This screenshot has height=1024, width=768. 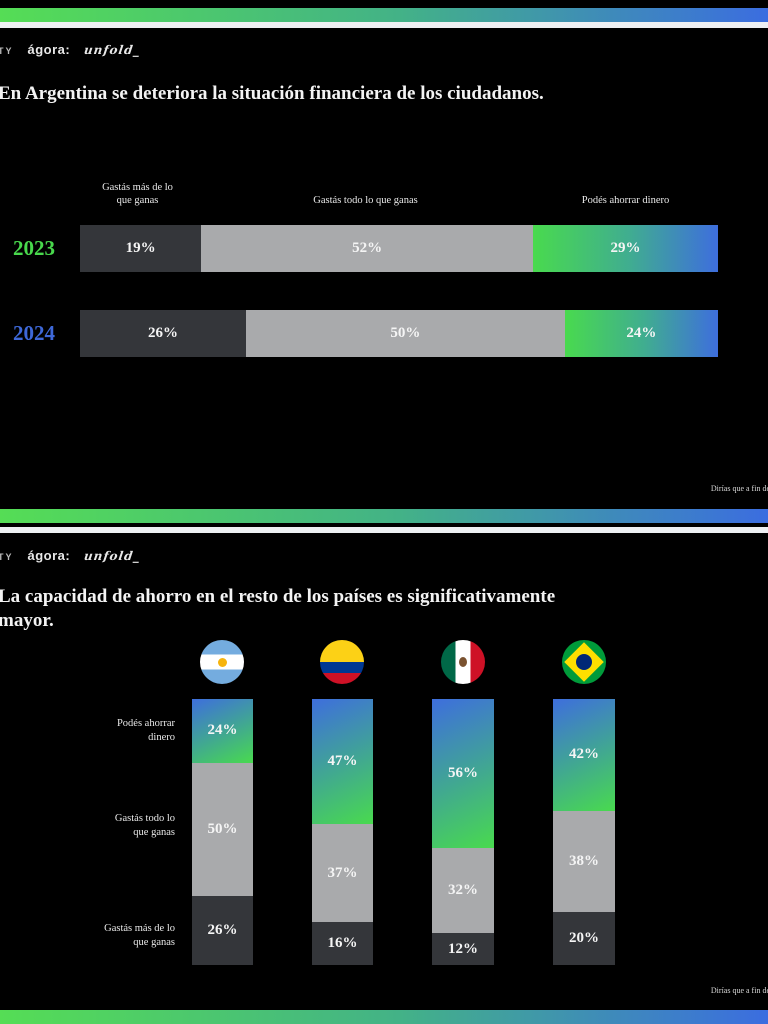 I want to click on globe-shape, so click(x=584, y=662).